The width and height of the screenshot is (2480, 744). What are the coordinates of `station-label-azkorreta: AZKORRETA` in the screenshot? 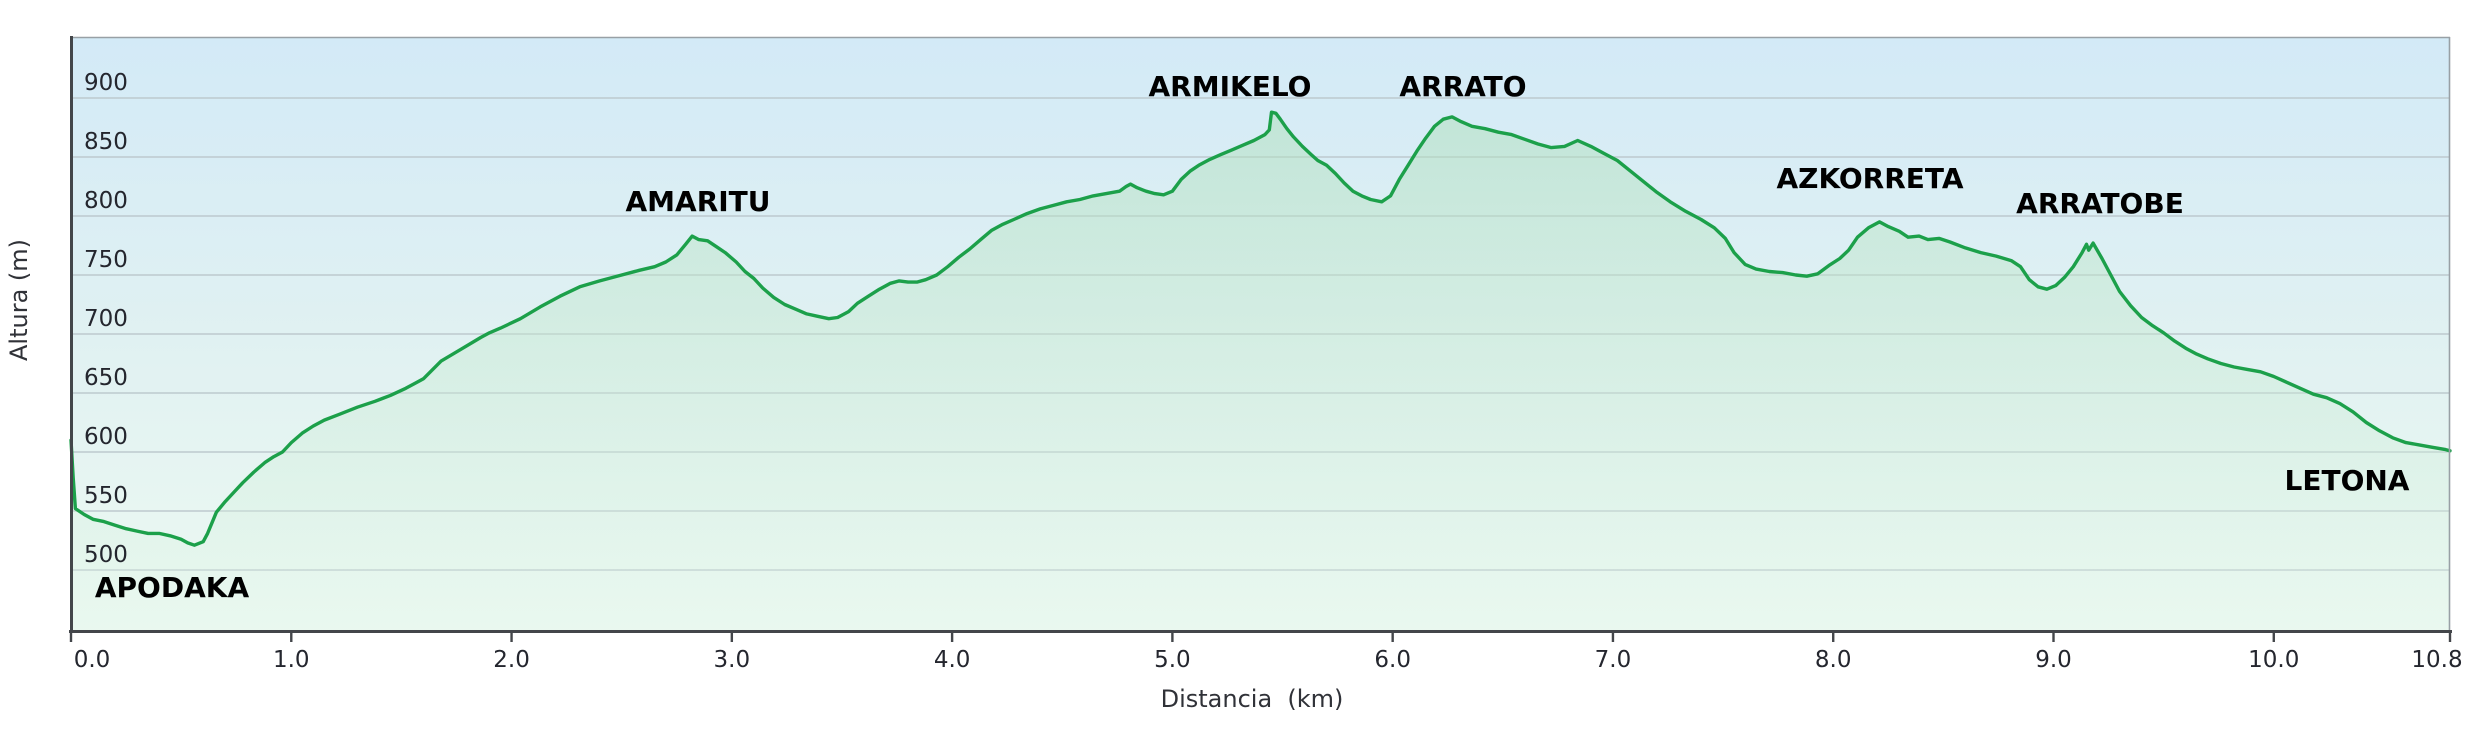 It's located at (1869, 178).